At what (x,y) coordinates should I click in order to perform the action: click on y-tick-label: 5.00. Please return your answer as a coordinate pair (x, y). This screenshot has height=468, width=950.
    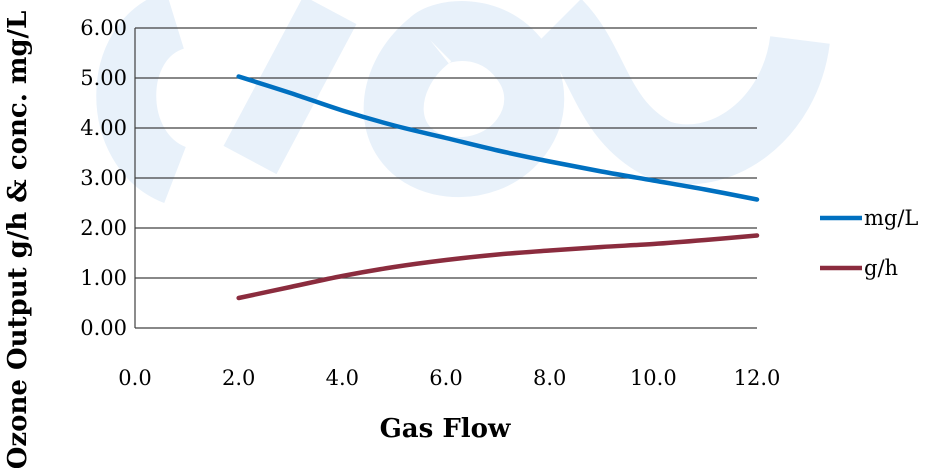
    Looking at the image, I should click on (103, 78).